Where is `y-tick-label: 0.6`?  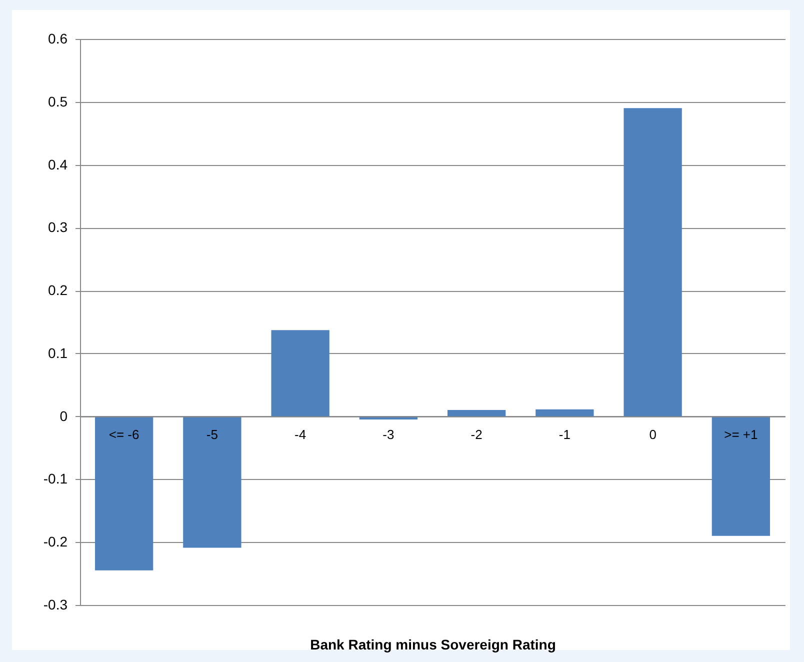
y-tick-label: 0.6 is located at coordinates (58, 38).